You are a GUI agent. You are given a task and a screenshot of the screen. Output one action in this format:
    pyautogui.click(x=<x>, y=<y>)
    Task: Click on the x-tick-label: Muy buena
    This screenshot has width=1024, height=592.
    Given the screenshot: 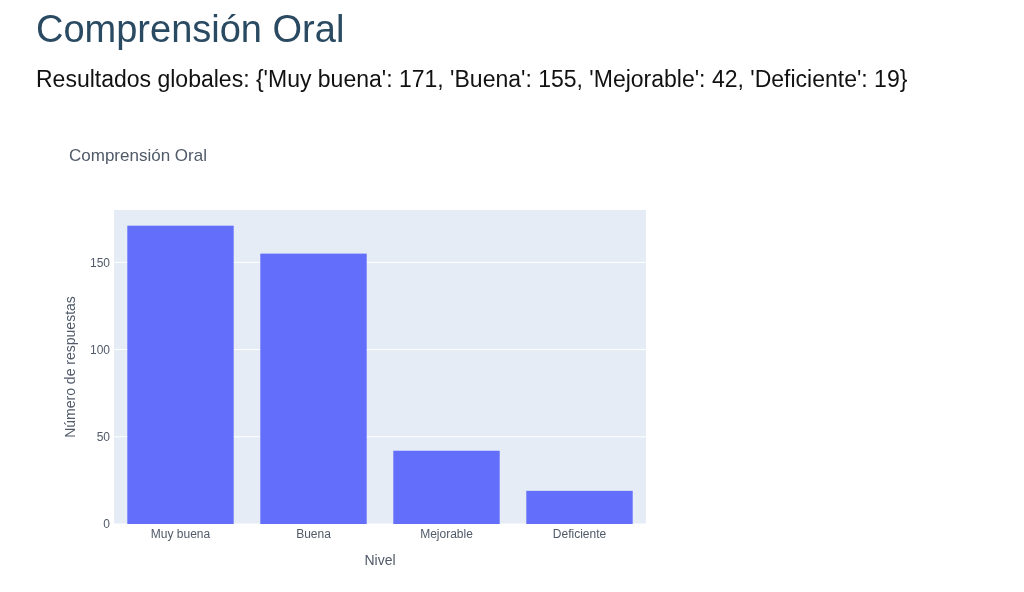 What is the action you would take?
    pyautogui.click(x=180, y=534)
    